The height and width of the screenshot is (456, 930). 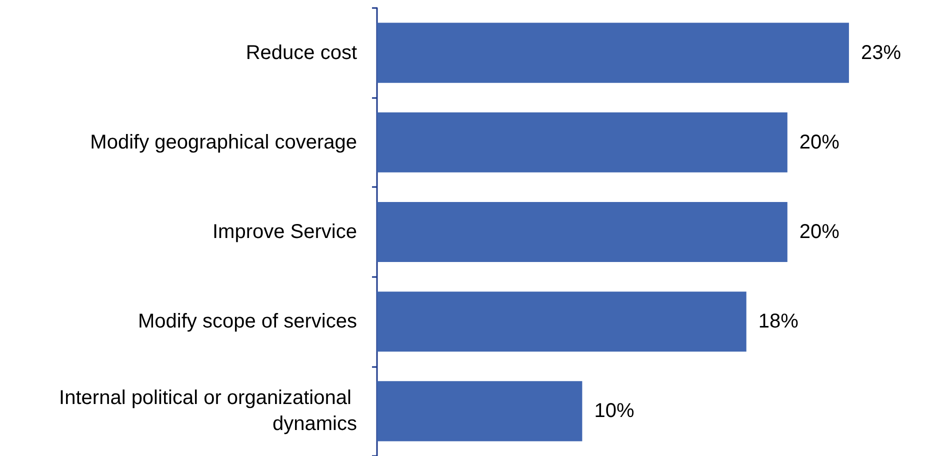 I want to click on y-tick-label: Internal political or organizational dynamics, so click(x=208, y=411).